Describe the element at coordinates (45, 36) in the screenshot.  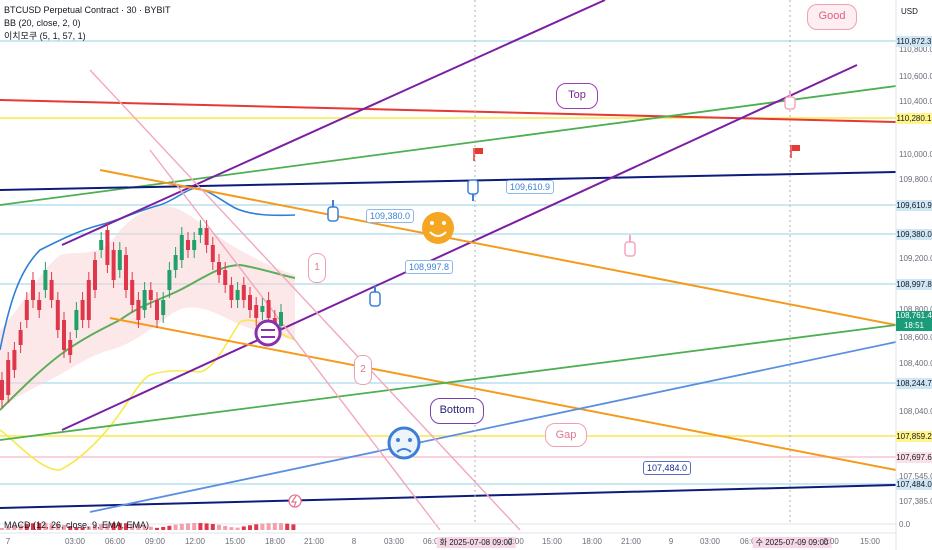
I see `ichimoku-legend: 이치모쿠 (5, 1, 57, 1)` at that location.